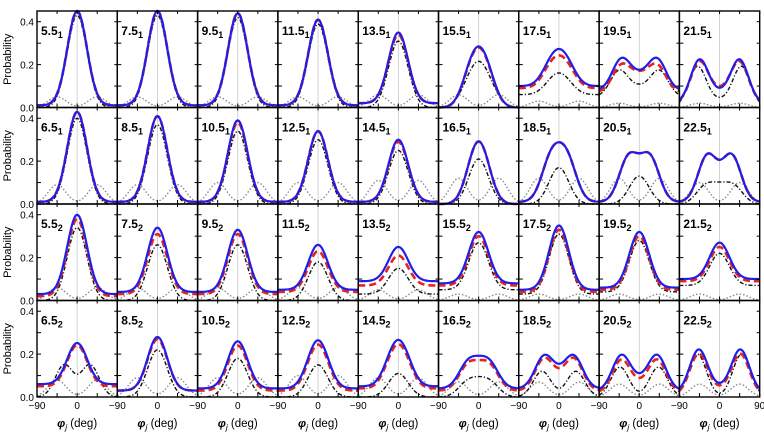  What do you see at coordinates (697, 322) in the screenshot?
I see `panel-label: 22.52` at bounding box center [697, 322].